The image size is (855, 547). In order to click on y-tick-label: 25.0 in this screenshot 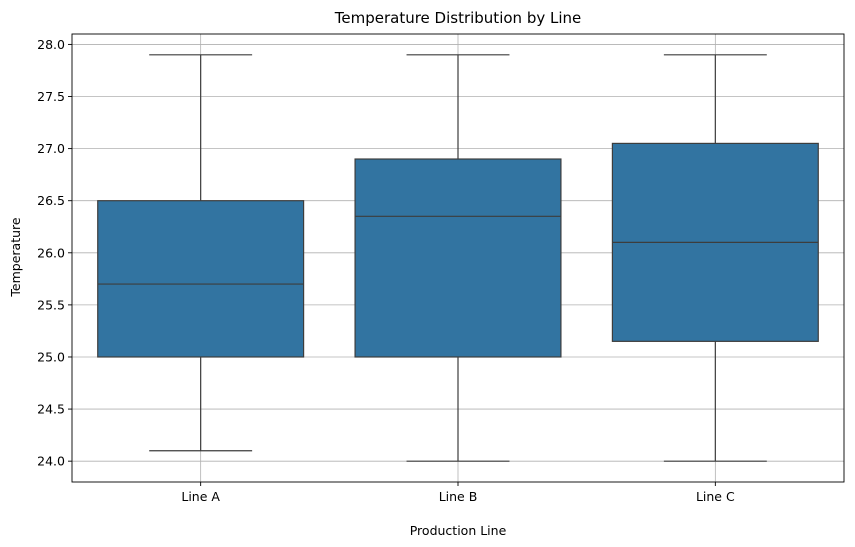, I will do `click(51, 356)`.